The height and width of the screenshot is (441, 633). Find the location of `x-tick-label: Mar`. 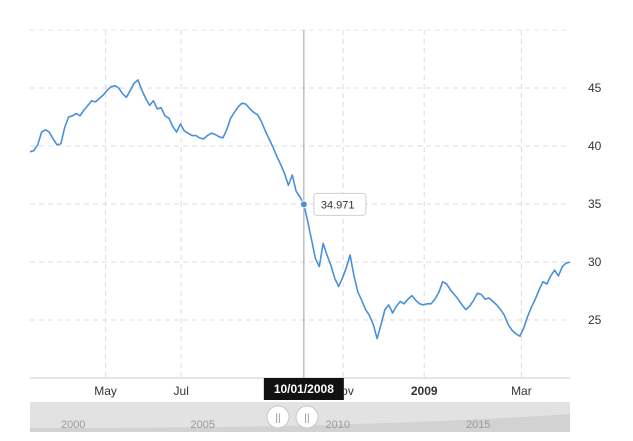

x-tick-label: Mar is located at coordinates (521, 391).